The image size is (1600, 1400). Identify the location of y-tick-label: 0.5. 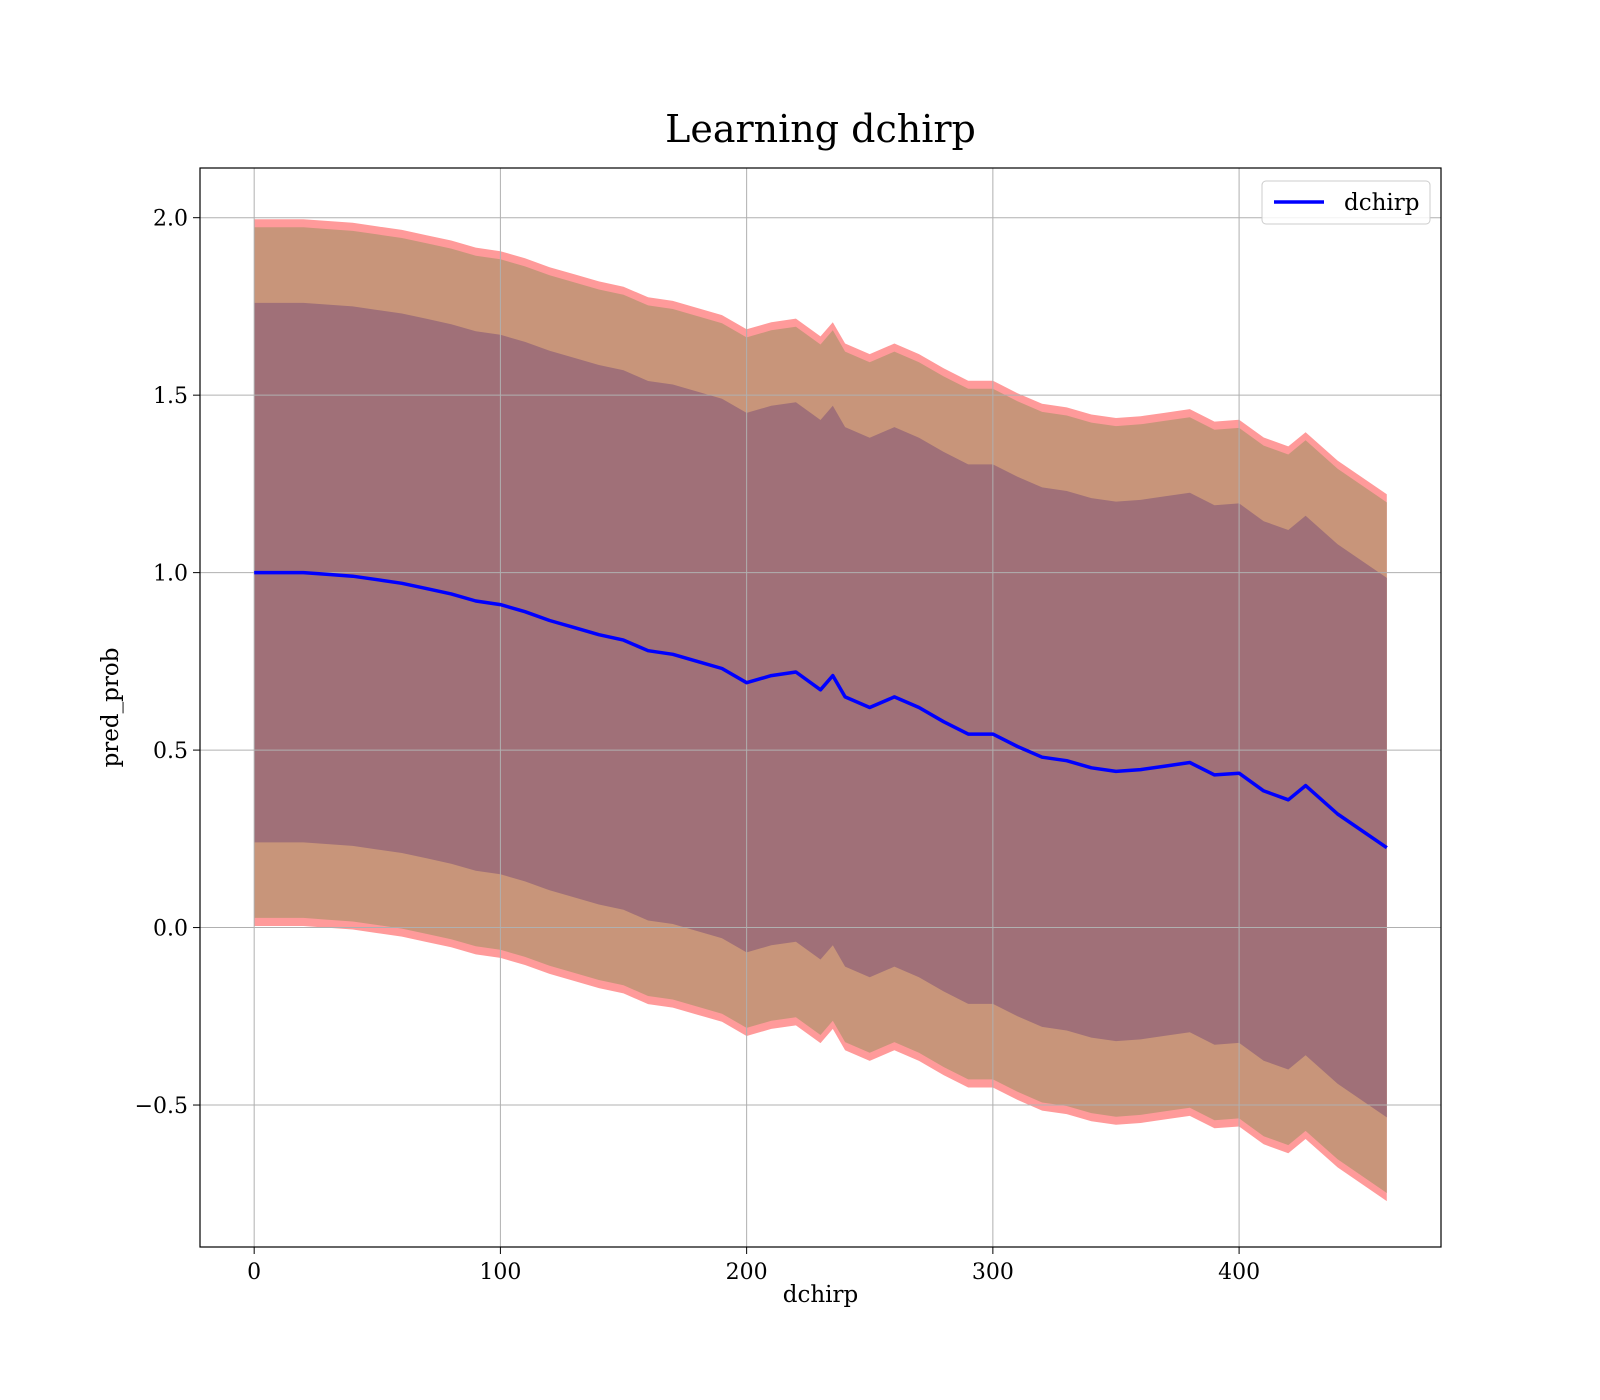
(170, 751).